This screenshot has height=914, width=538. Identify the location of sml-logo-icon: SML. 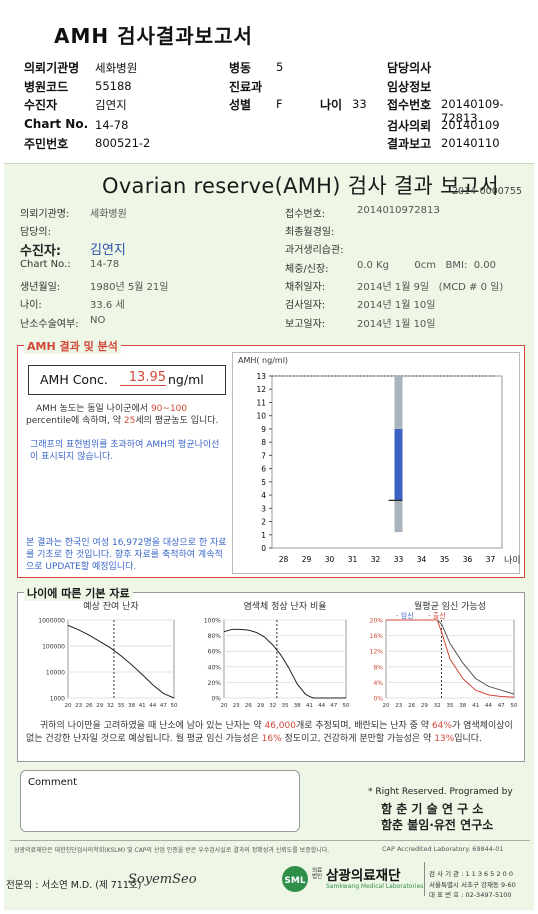
(295, 879).